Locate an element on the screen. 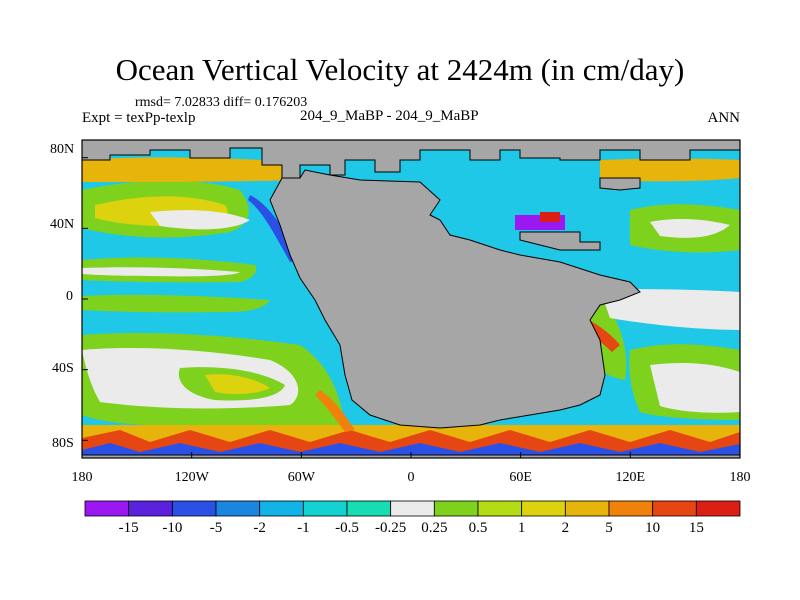 The image size is (800, 600). arctic-band-east is located at coordinates (670, 170).